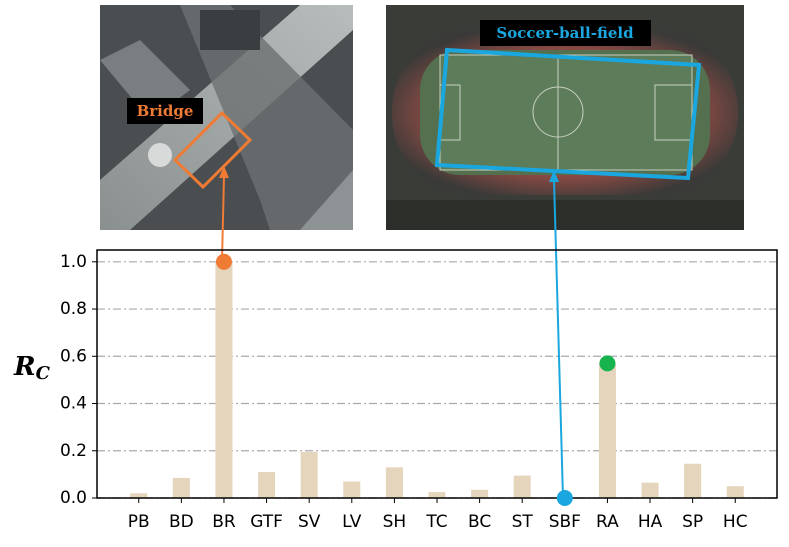 The width and height of the screenshot is (789, 547). I want to click on y-axis-label-main: R, so click(24, 367).